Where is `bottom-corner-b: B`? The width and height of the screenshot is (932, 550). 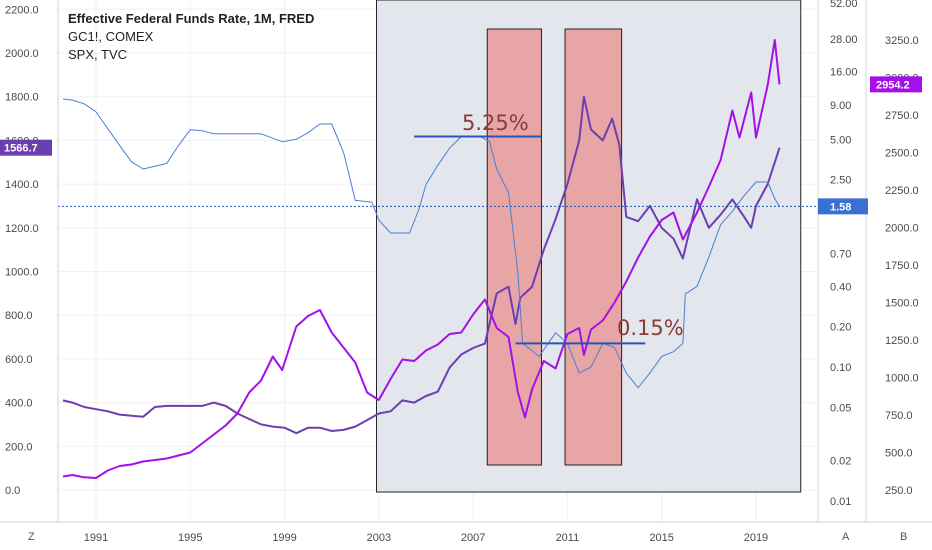 bottom-corner-b: B is located at coordinates (903, 537).